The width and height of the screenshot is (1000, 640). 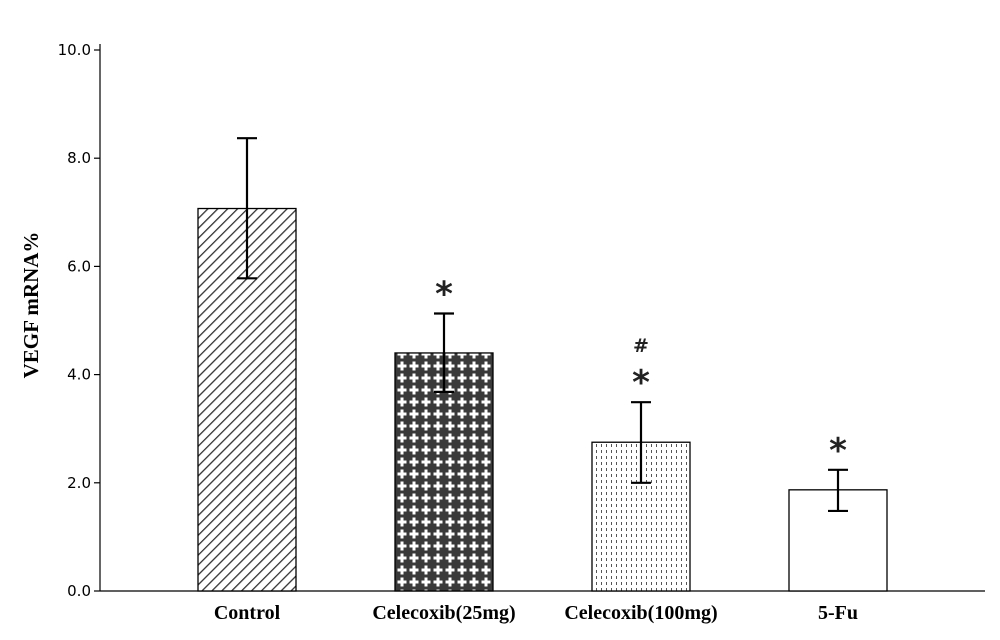 What do you see at coordinates (79, 375) in the screenshot?
I see `y-tick-label: 4.0` at bounding box center [79, 375].